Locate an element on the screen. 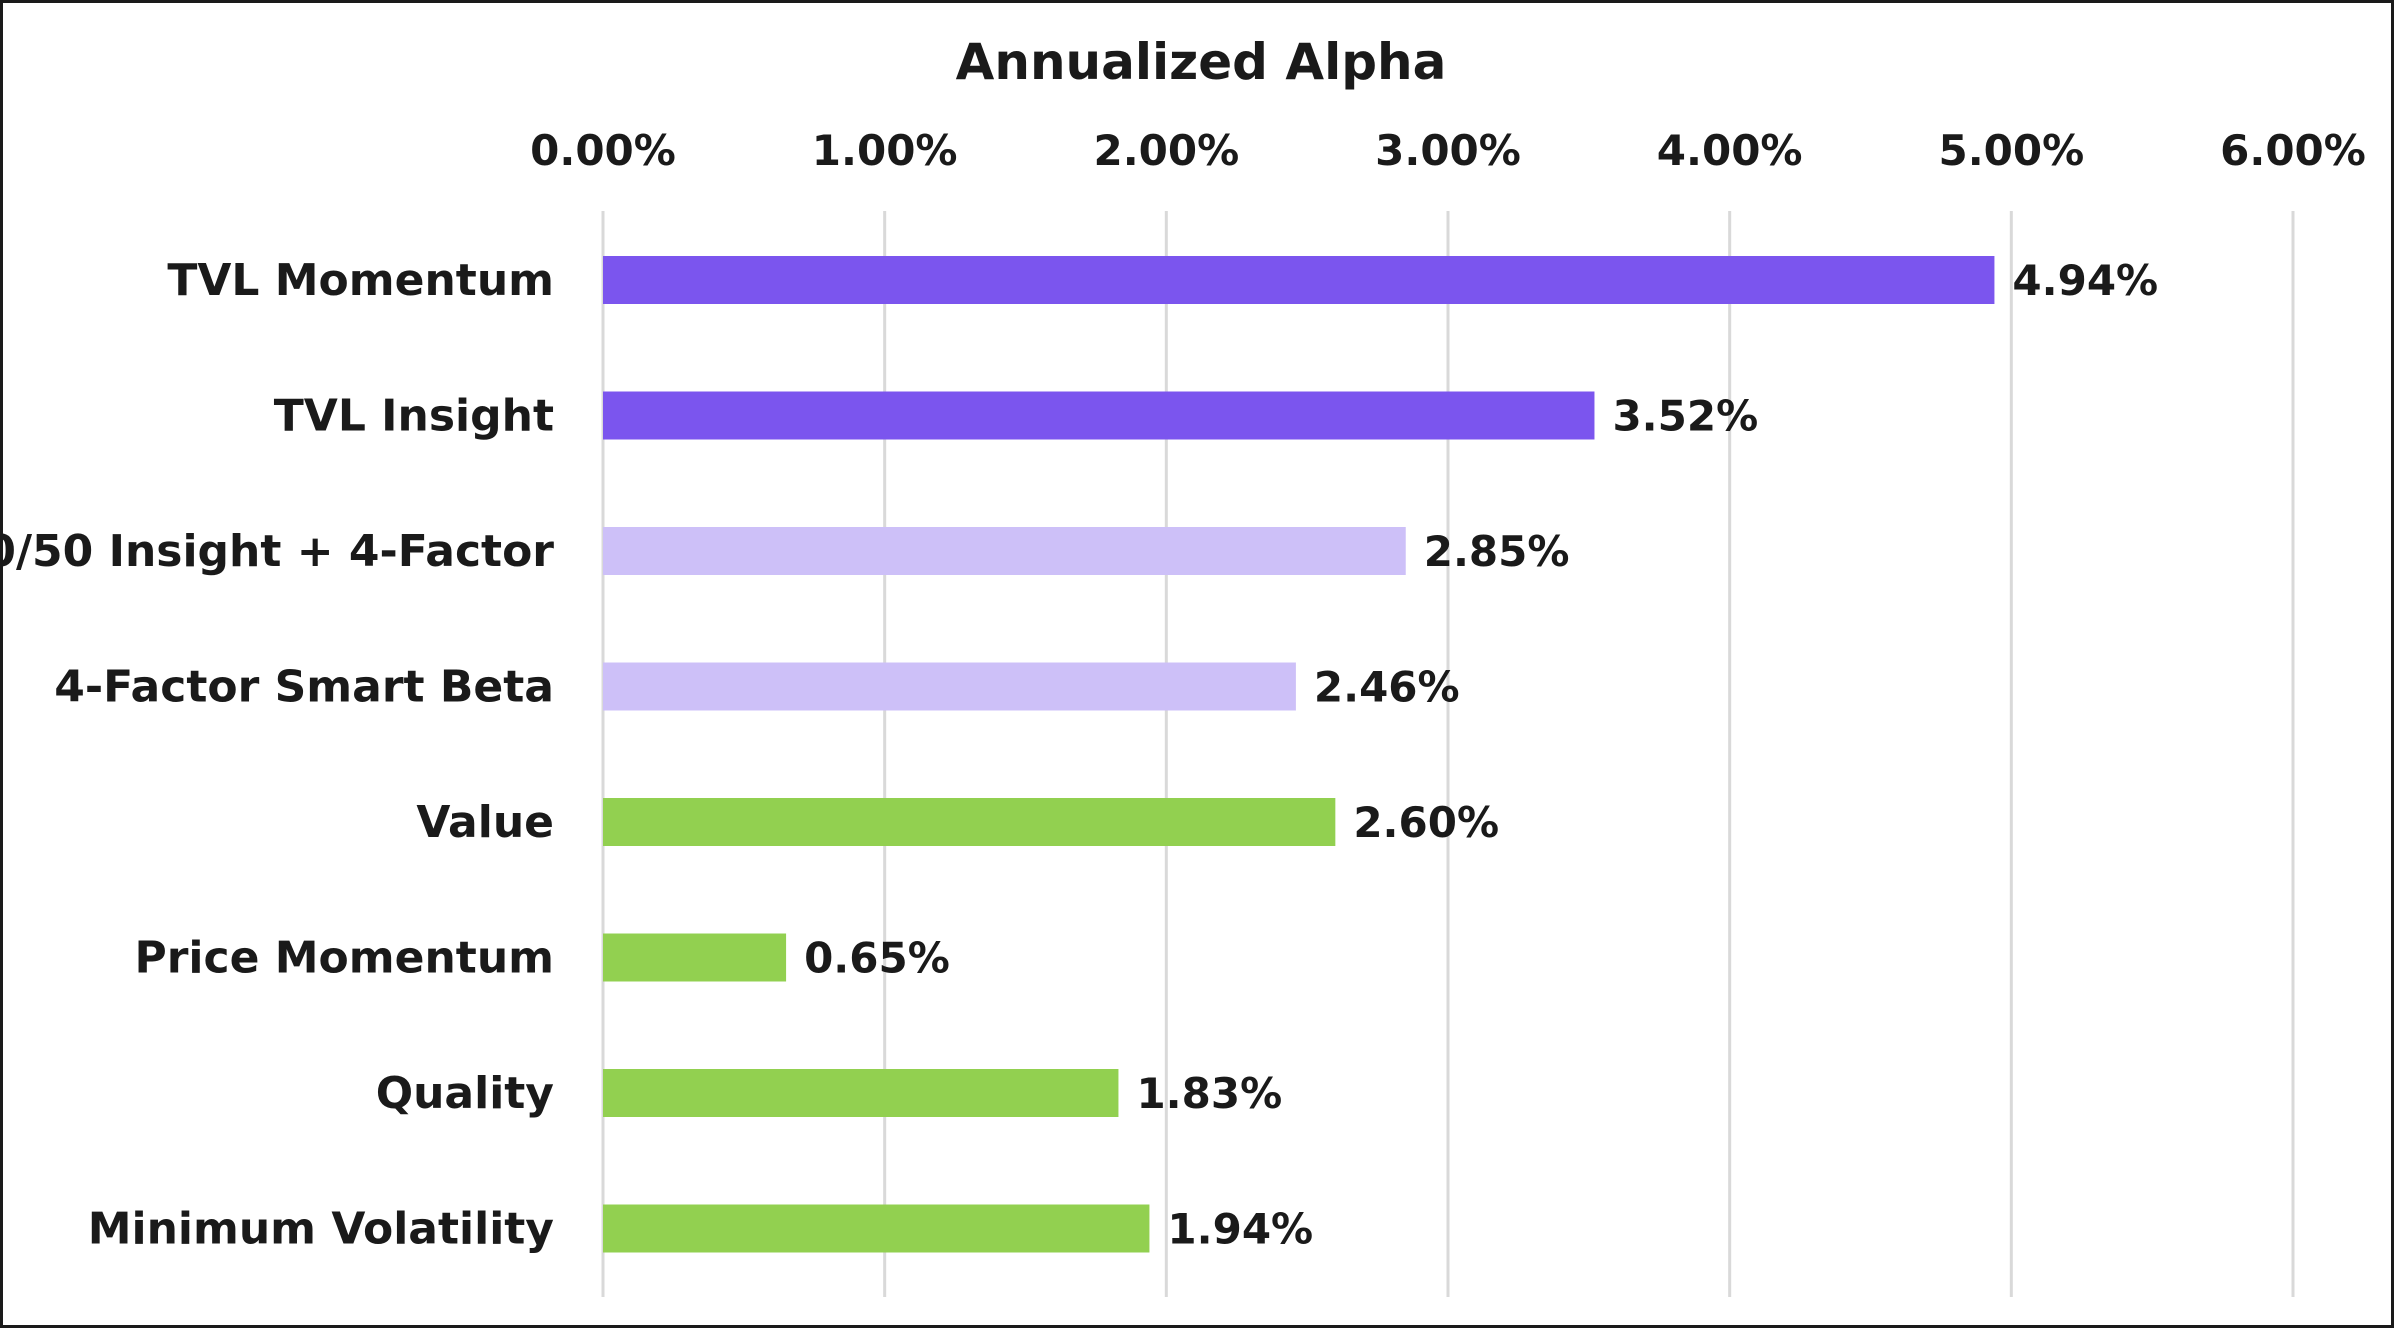 This screenshot has width=2394, height=1331. data-label: 2.85% is located at coordinates (1497, 551).